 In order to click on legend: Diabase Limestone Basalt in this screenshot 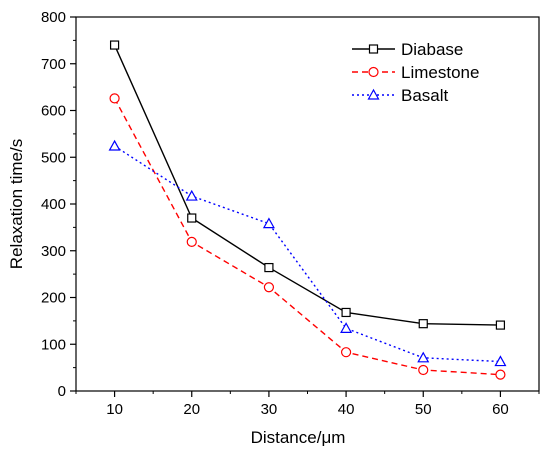, I will do `click(415, 72)`.